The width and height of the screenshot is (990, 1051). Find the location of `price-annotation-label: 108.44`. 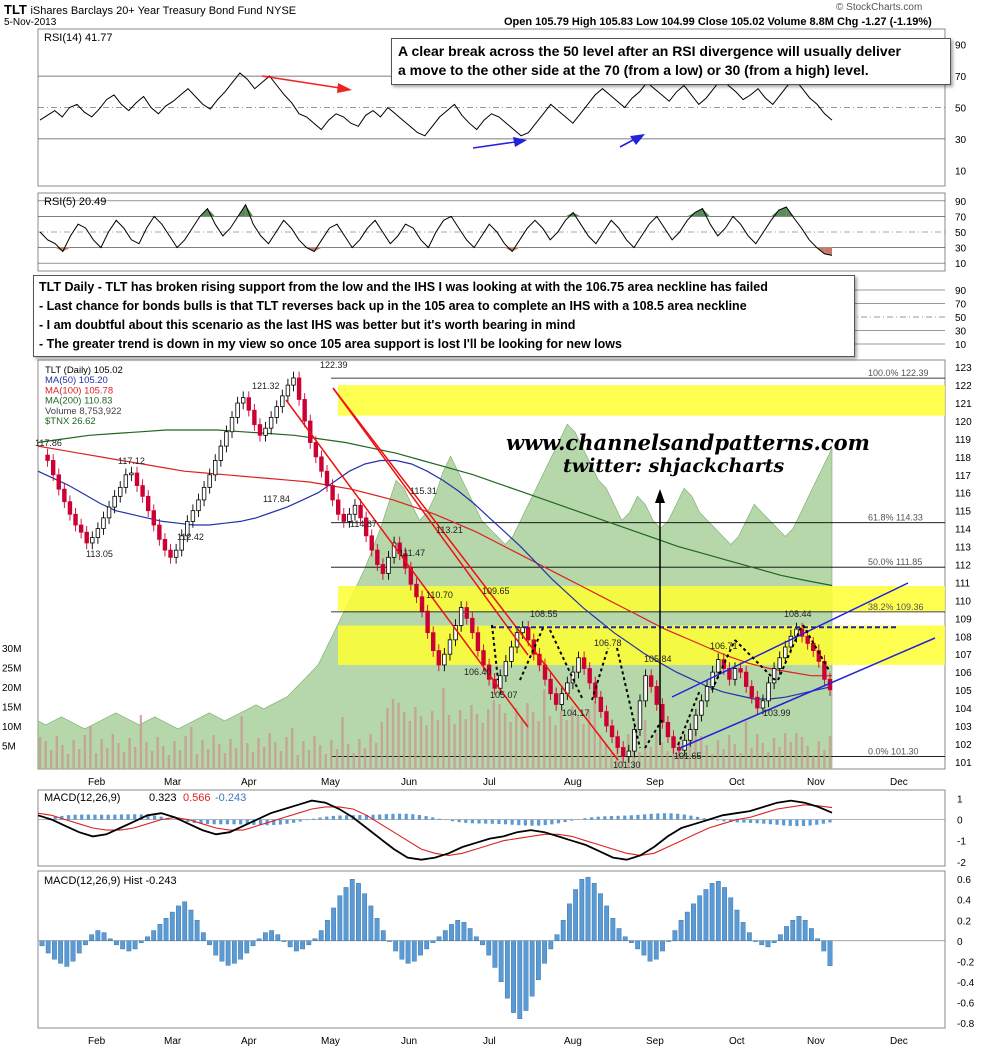

price-annotation-label: 108.44 is located at coordinates (798, 614).